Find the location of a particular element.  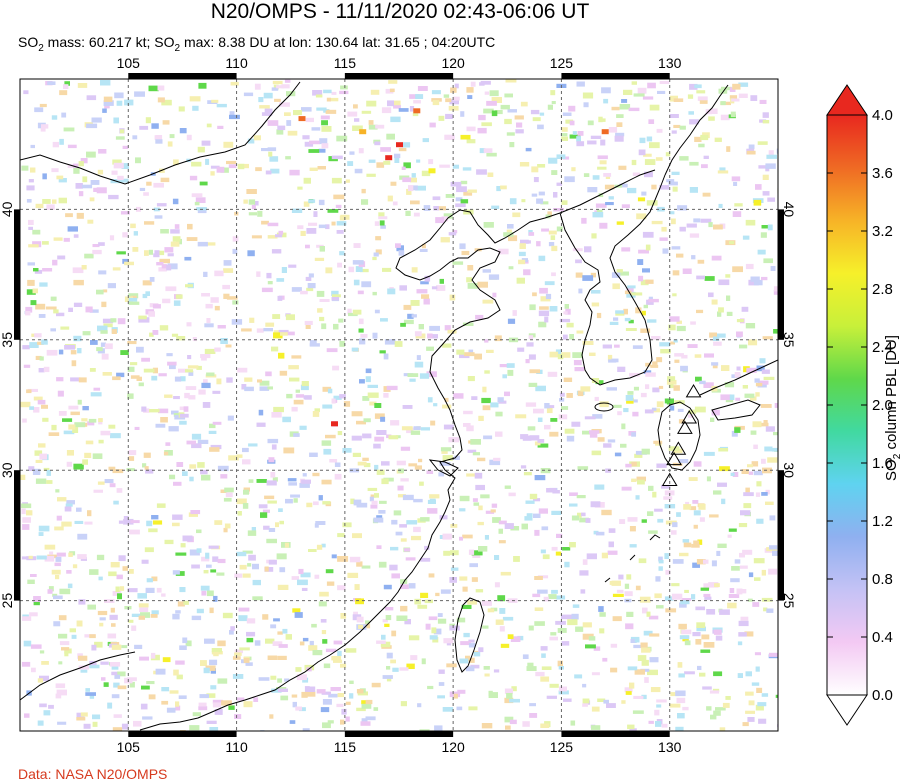

page-title: N20/OMPS - 11/11/2020 02:43-06:06 UT is located at coordinates (400, 11).